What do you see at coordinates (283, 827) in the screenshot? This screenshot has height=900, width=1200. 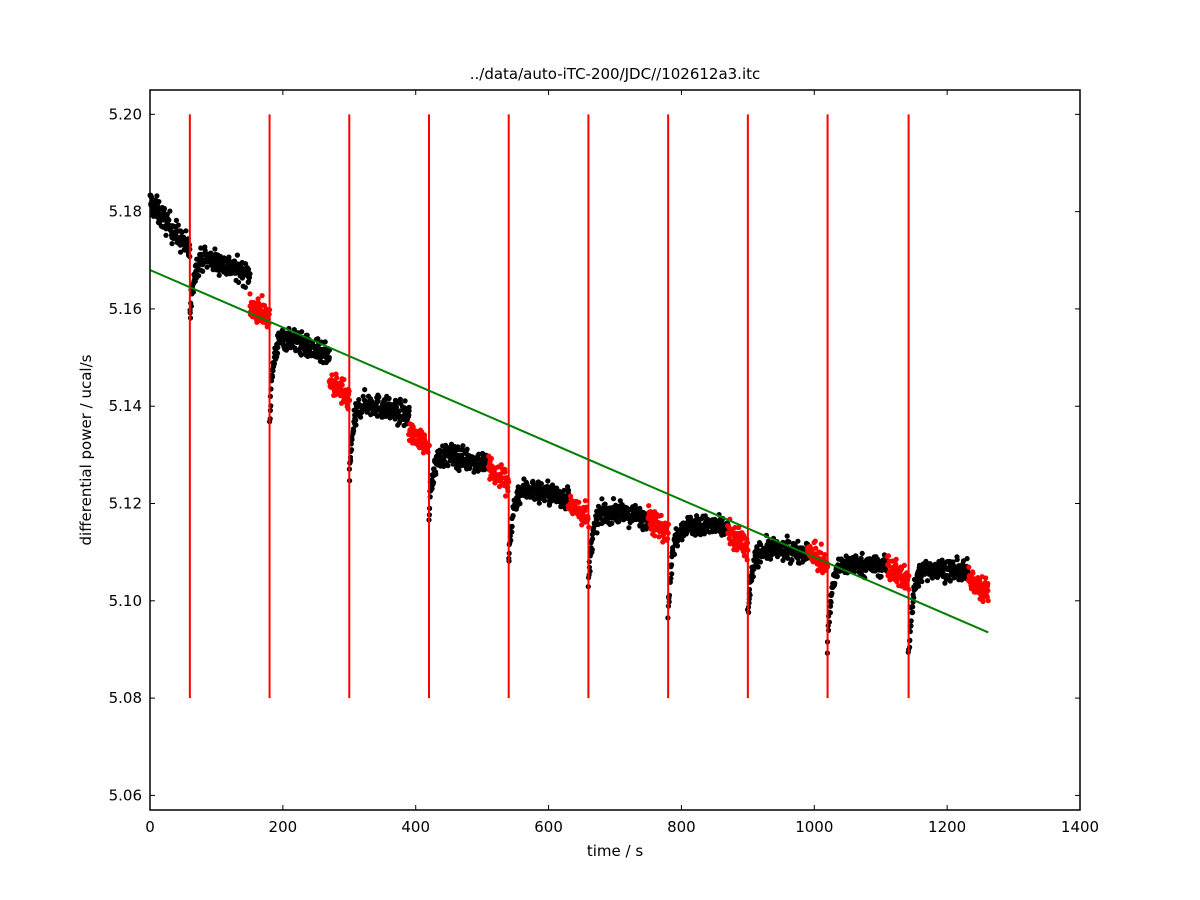 I see `x-tick-label: 200` at bounding box center [283, 827].